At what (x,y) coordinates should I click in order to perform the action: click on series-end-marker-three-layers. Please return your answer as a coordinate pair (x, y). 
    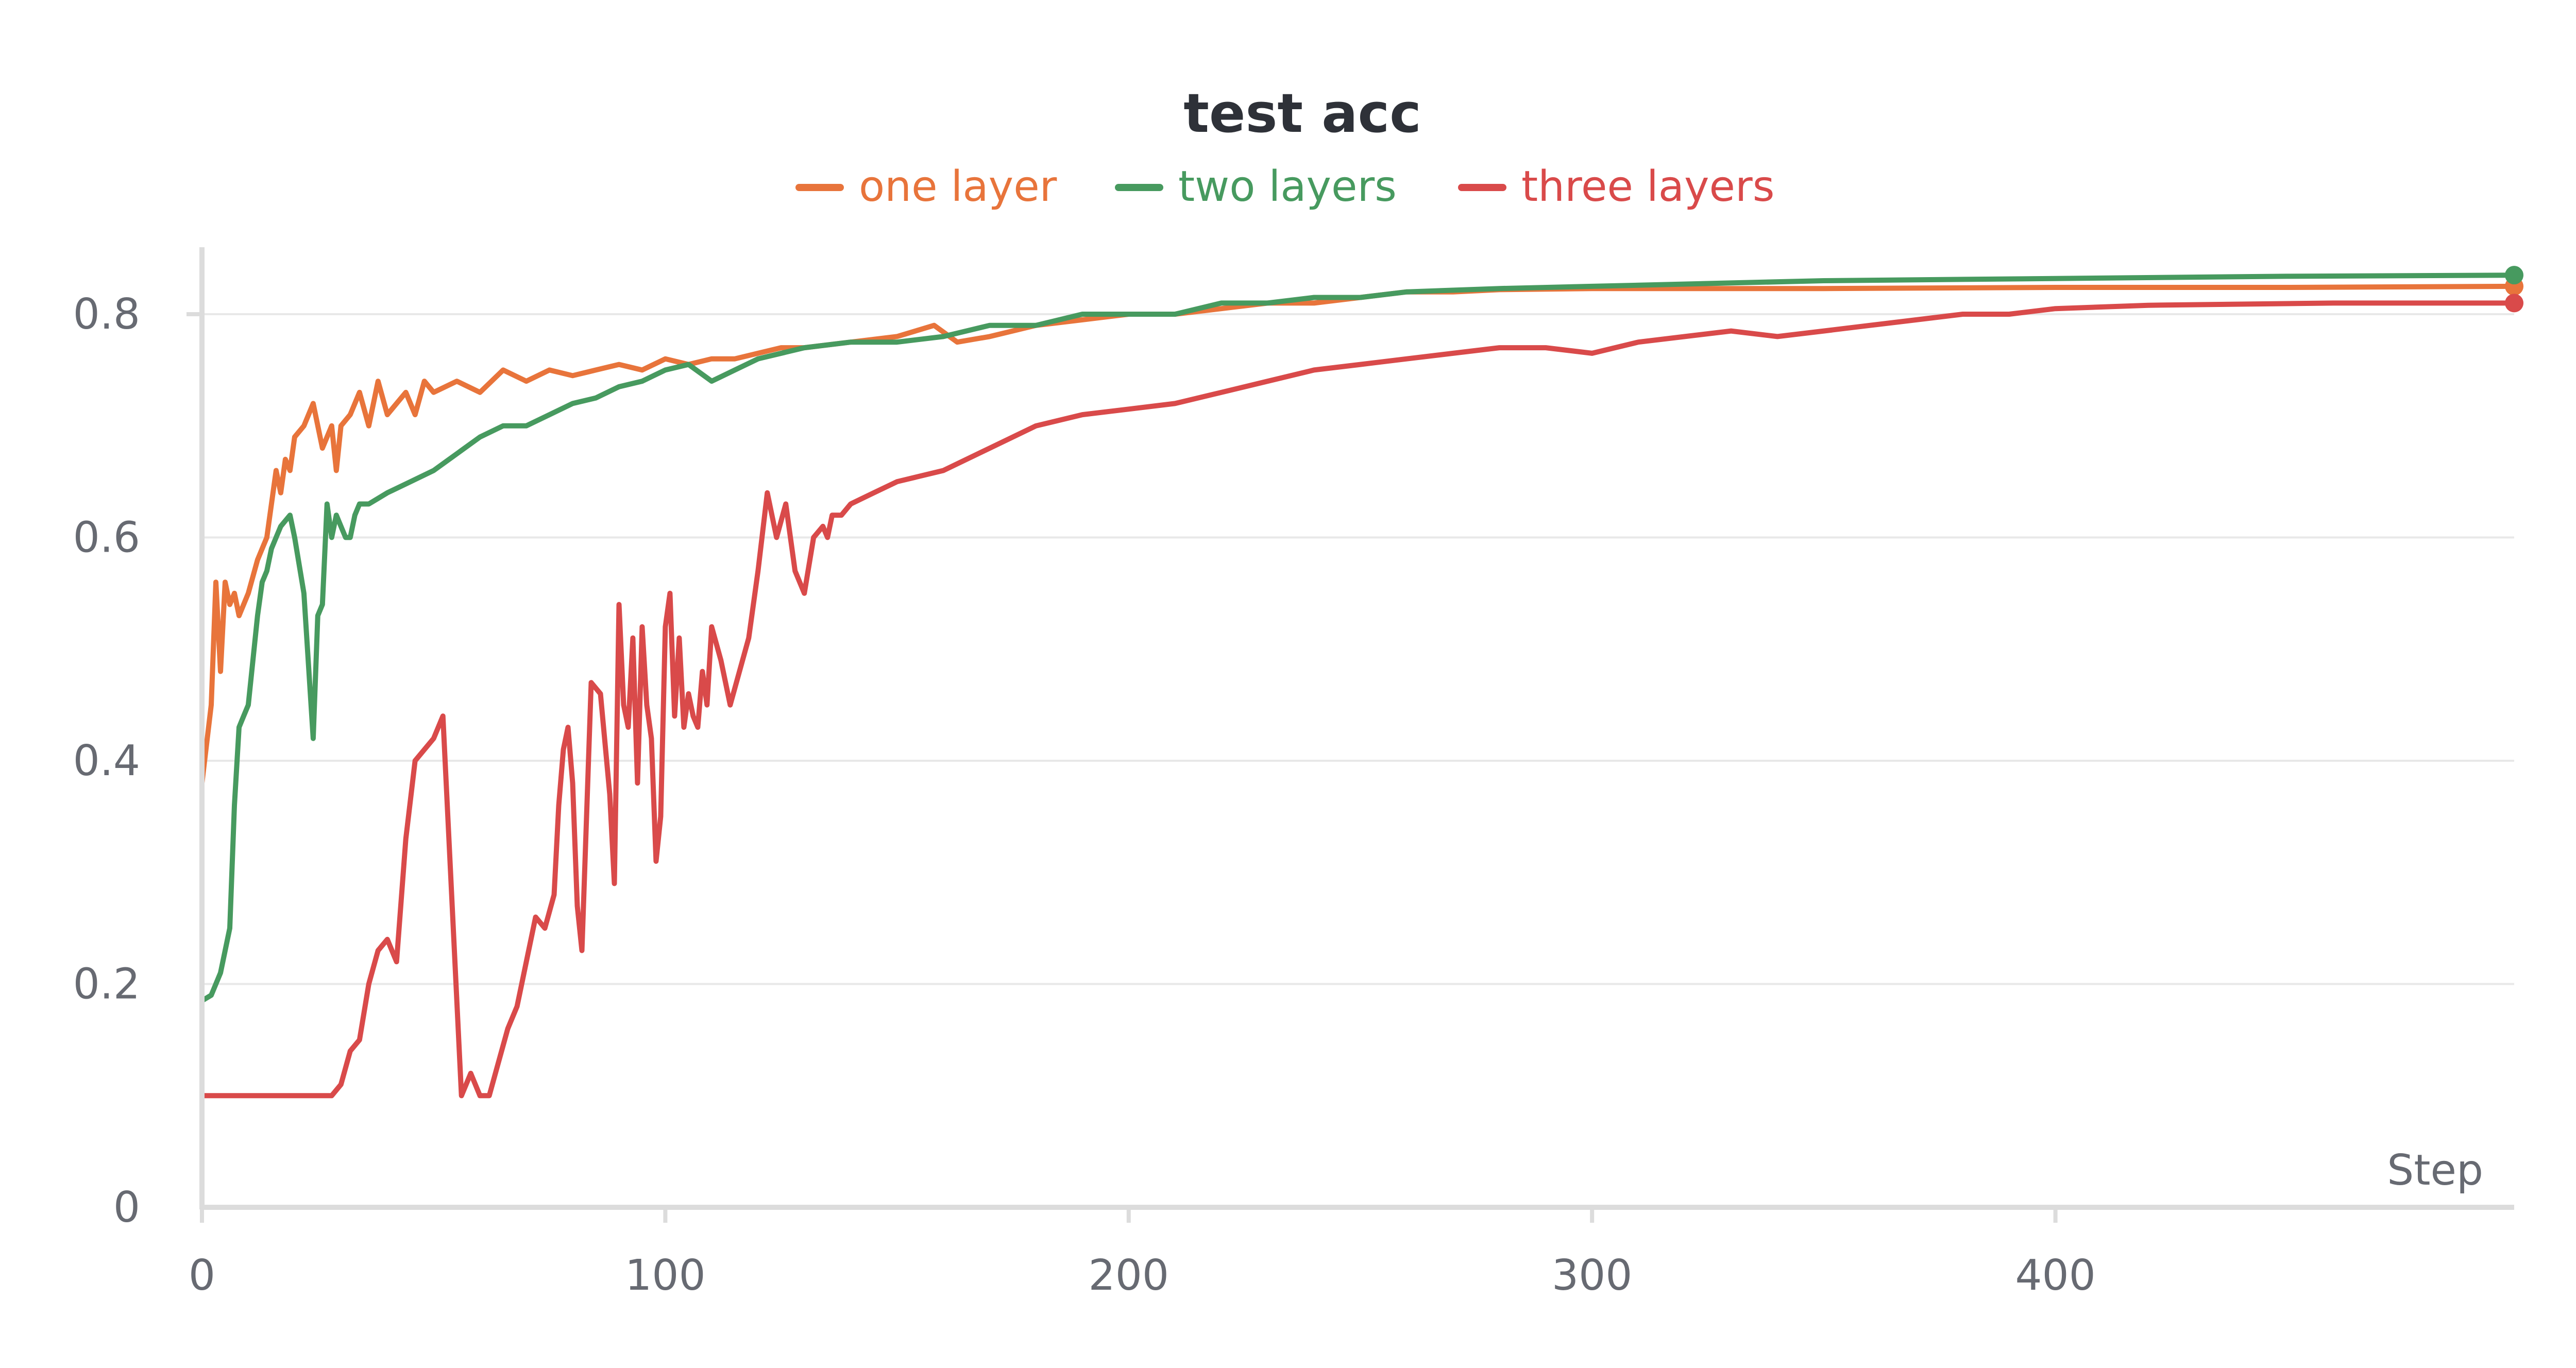
    Looking at the image, I should click on (2514, 303).